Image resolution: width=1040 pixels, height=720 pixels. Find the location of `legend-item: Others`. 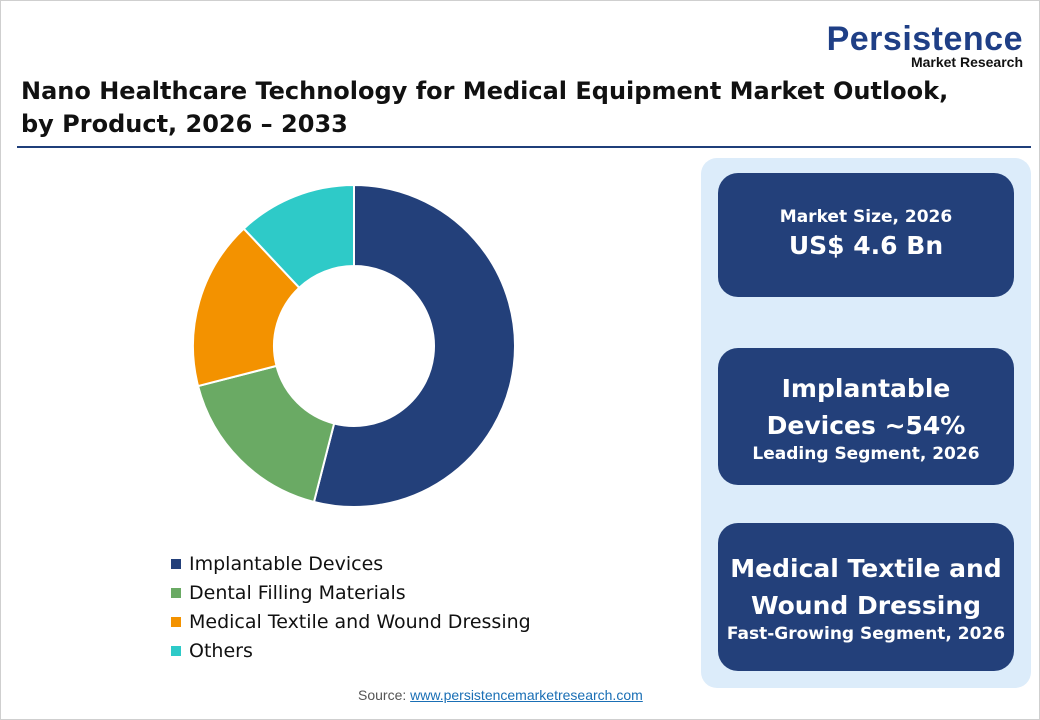

legend-item: Others is located at coordinates (351, 650).